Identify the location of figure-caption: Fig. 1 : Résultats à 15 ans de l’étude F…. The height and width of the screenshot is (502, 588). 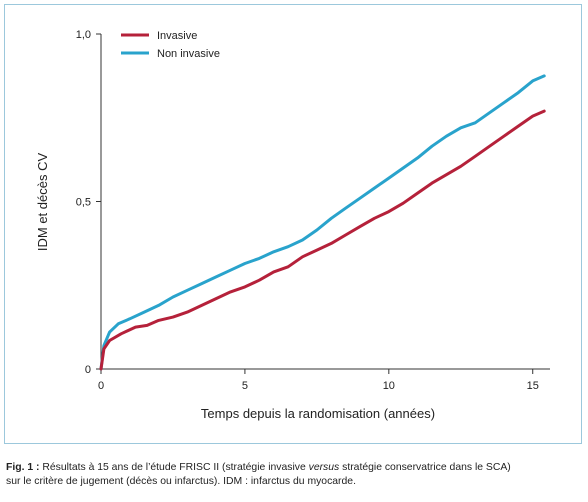
(295, 475).